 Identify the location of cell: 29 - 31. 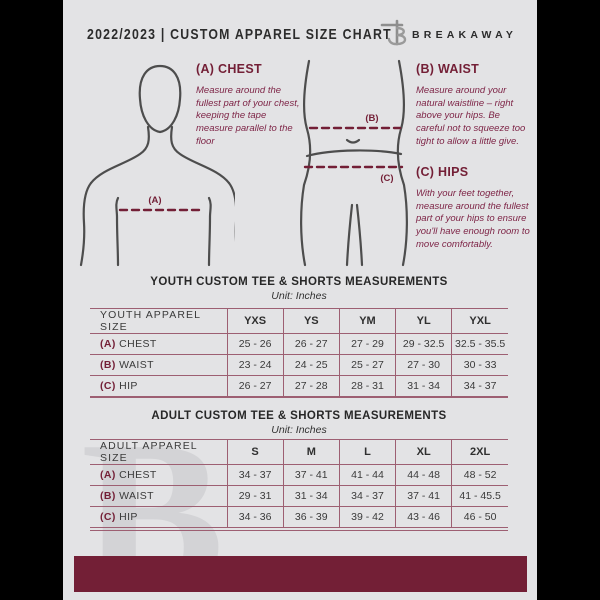
(255, 496).